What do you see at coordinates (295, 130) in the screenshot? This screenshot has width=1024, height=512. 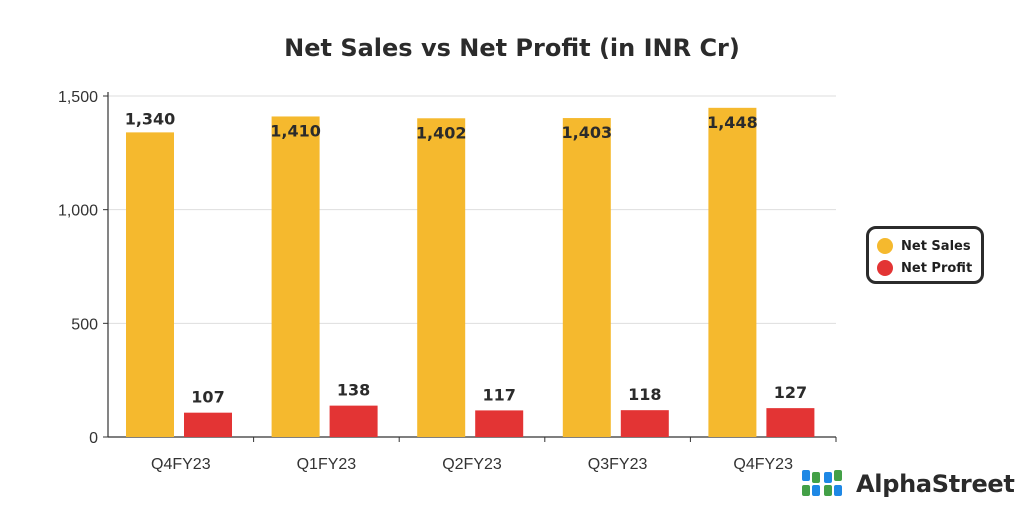 I see `data-label-net-sales: 1,410` at bounding box center [295, 130].